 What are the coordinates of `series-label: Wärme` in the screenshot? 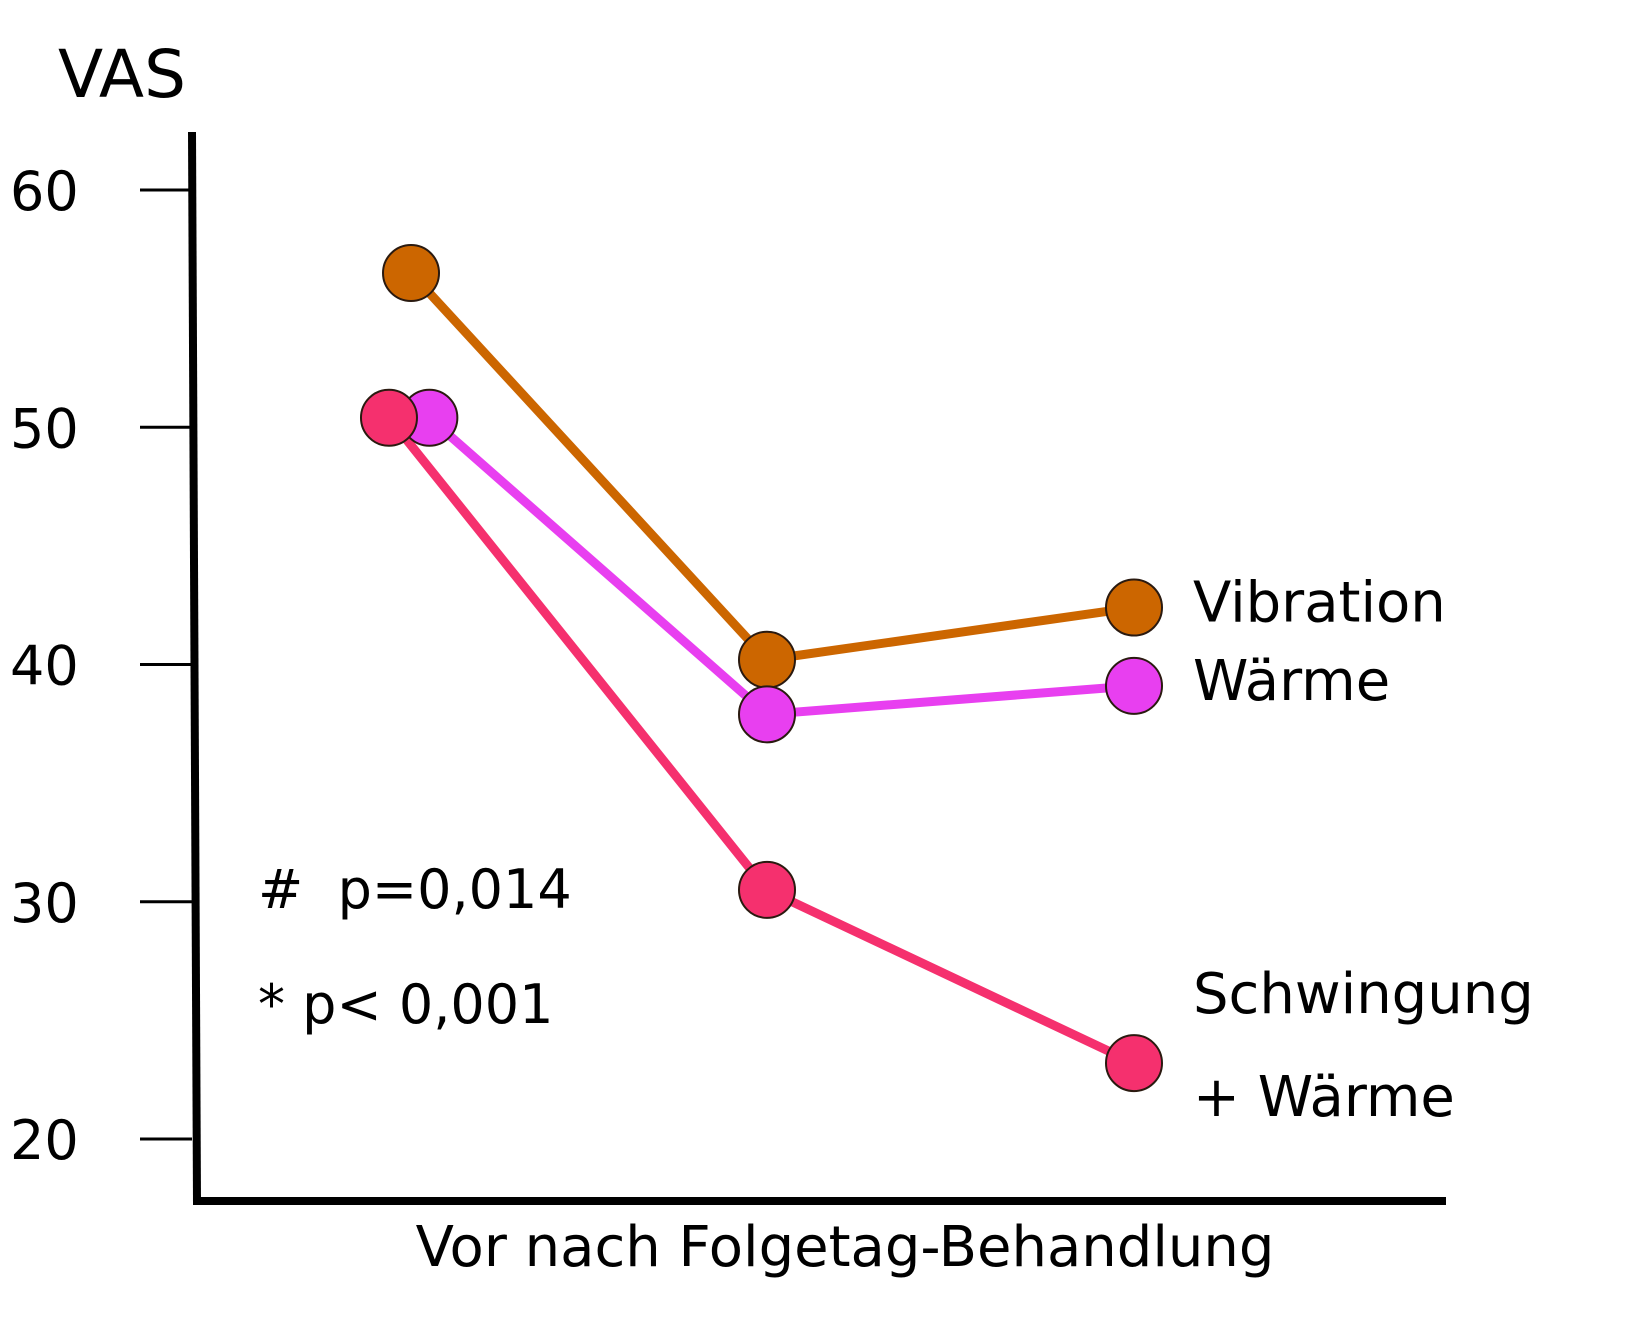 It's located at (1291, 681).